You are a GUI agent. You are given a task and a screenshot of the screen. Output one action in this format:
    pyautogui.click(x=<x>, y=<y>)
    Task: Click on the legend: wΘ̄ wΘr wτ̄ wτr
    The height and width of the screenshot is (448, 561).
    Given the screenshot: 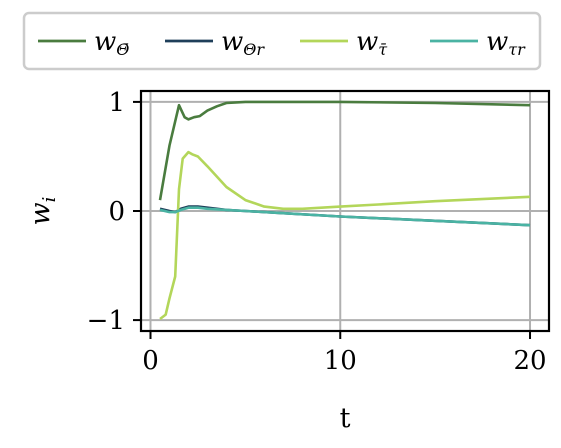 What is the action you would take?
    pyautogui.click(x=282, y=41)
    